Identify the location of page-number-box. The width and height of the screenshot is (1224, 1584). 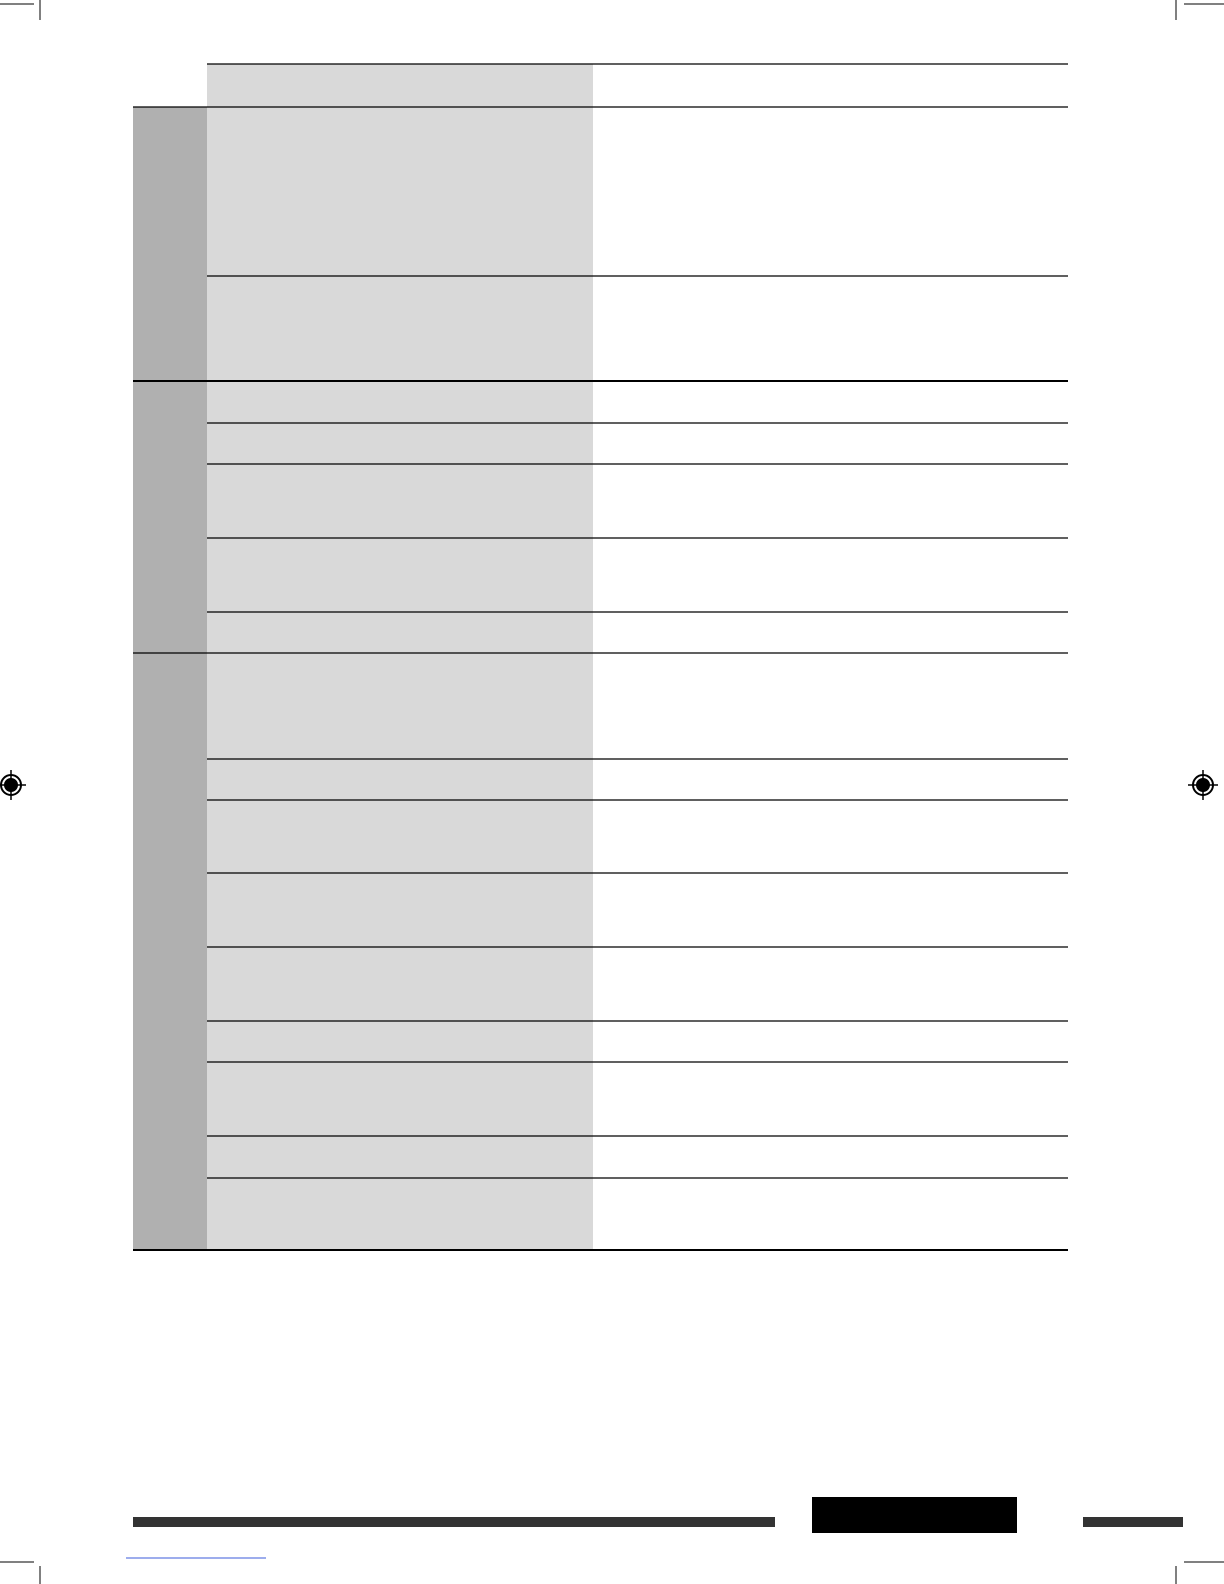
(914, 1515).